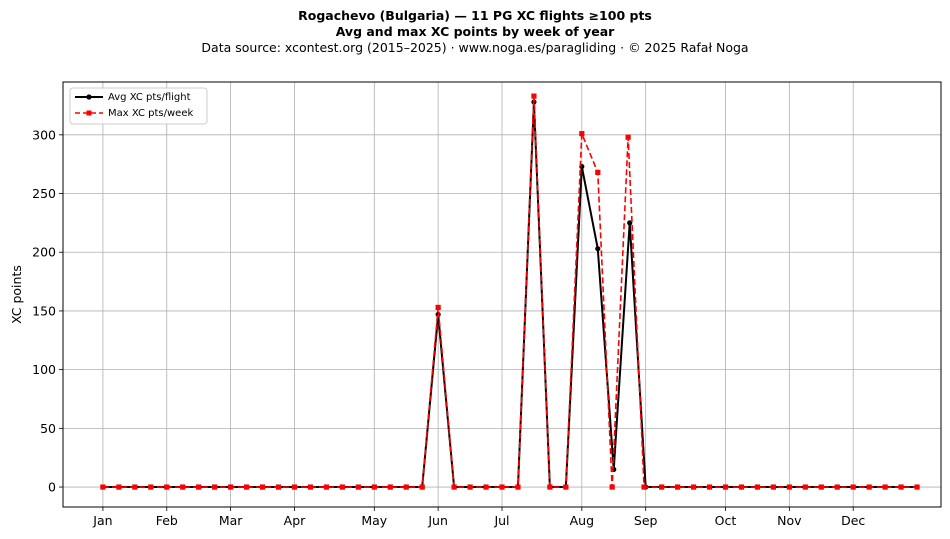 This screenshot has height=539, width=950. Describe the element at coordinates (374, 520) in the screenshot. I see `x-tick-label: May` at that location.